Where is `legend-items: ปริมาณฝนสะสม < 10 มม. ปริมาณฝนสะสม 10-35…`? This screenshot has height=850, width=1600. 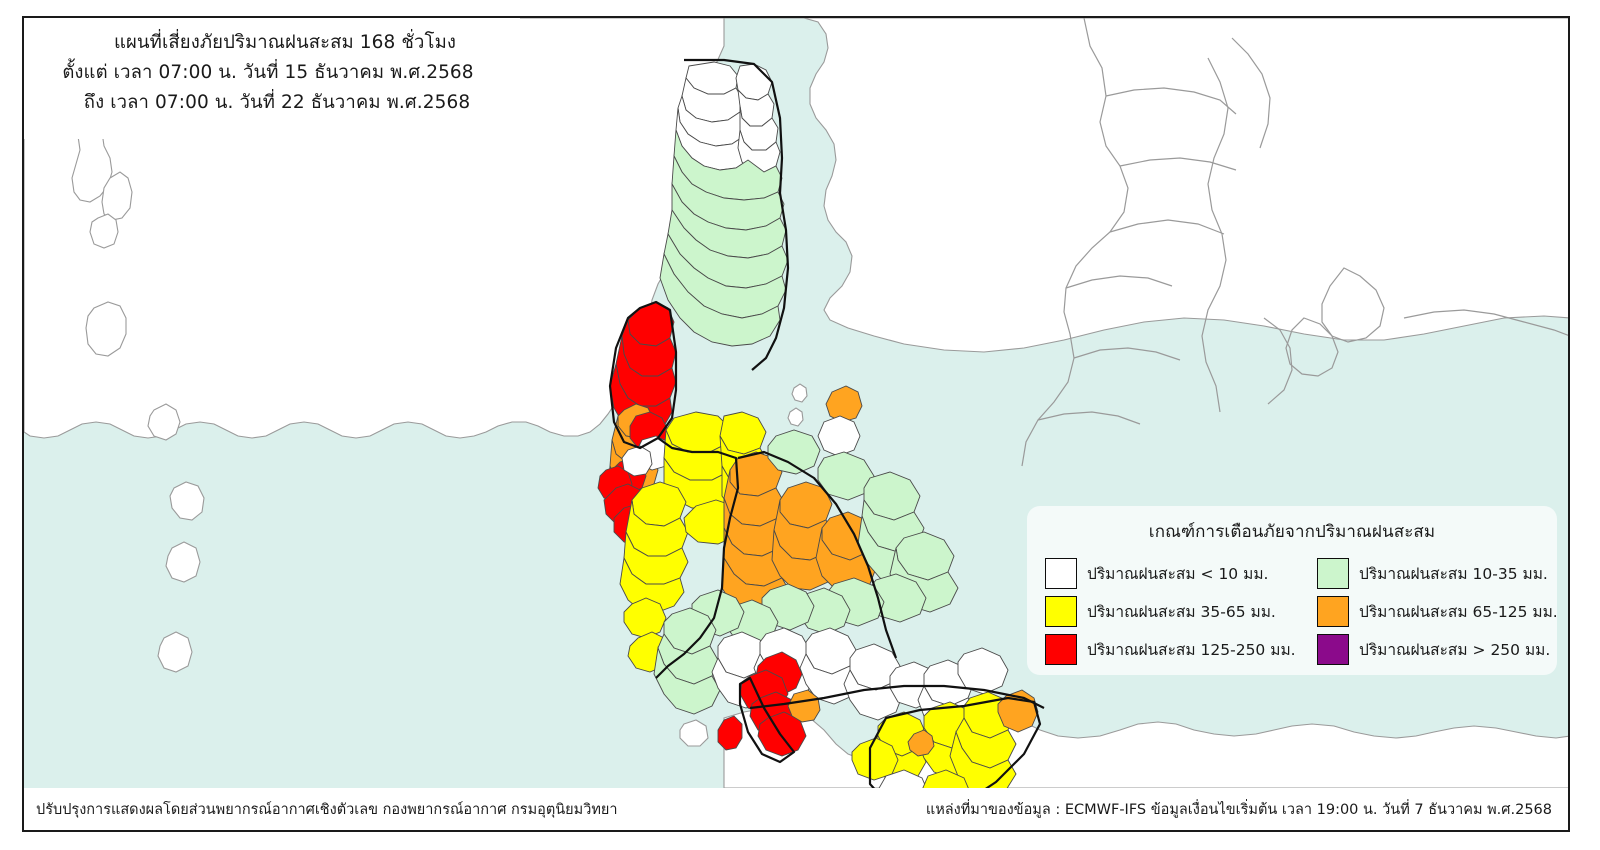 legend-items: ปริมาณฝนสะสม < 10 มม. ปริมาณฝนสะสม 10-35… is located at coordinates (1292, 611).